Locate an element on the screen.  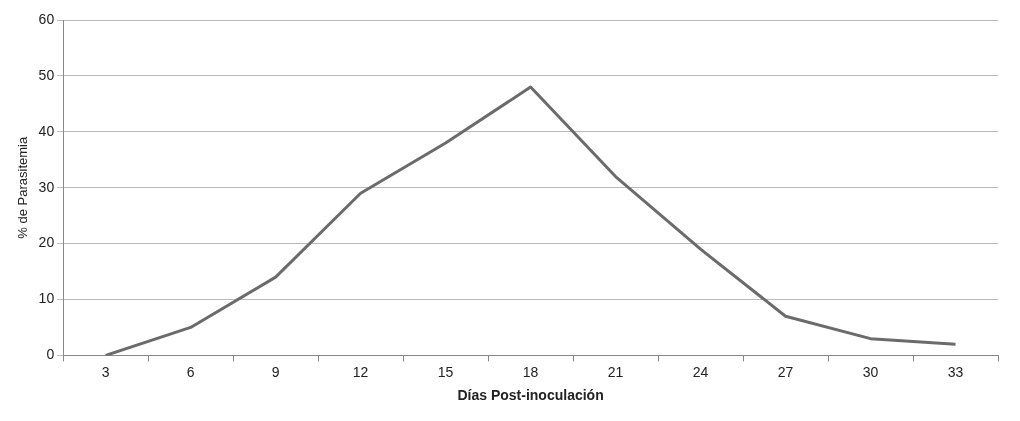
y-tick-label: 60 is located at coordinates (46, 18).